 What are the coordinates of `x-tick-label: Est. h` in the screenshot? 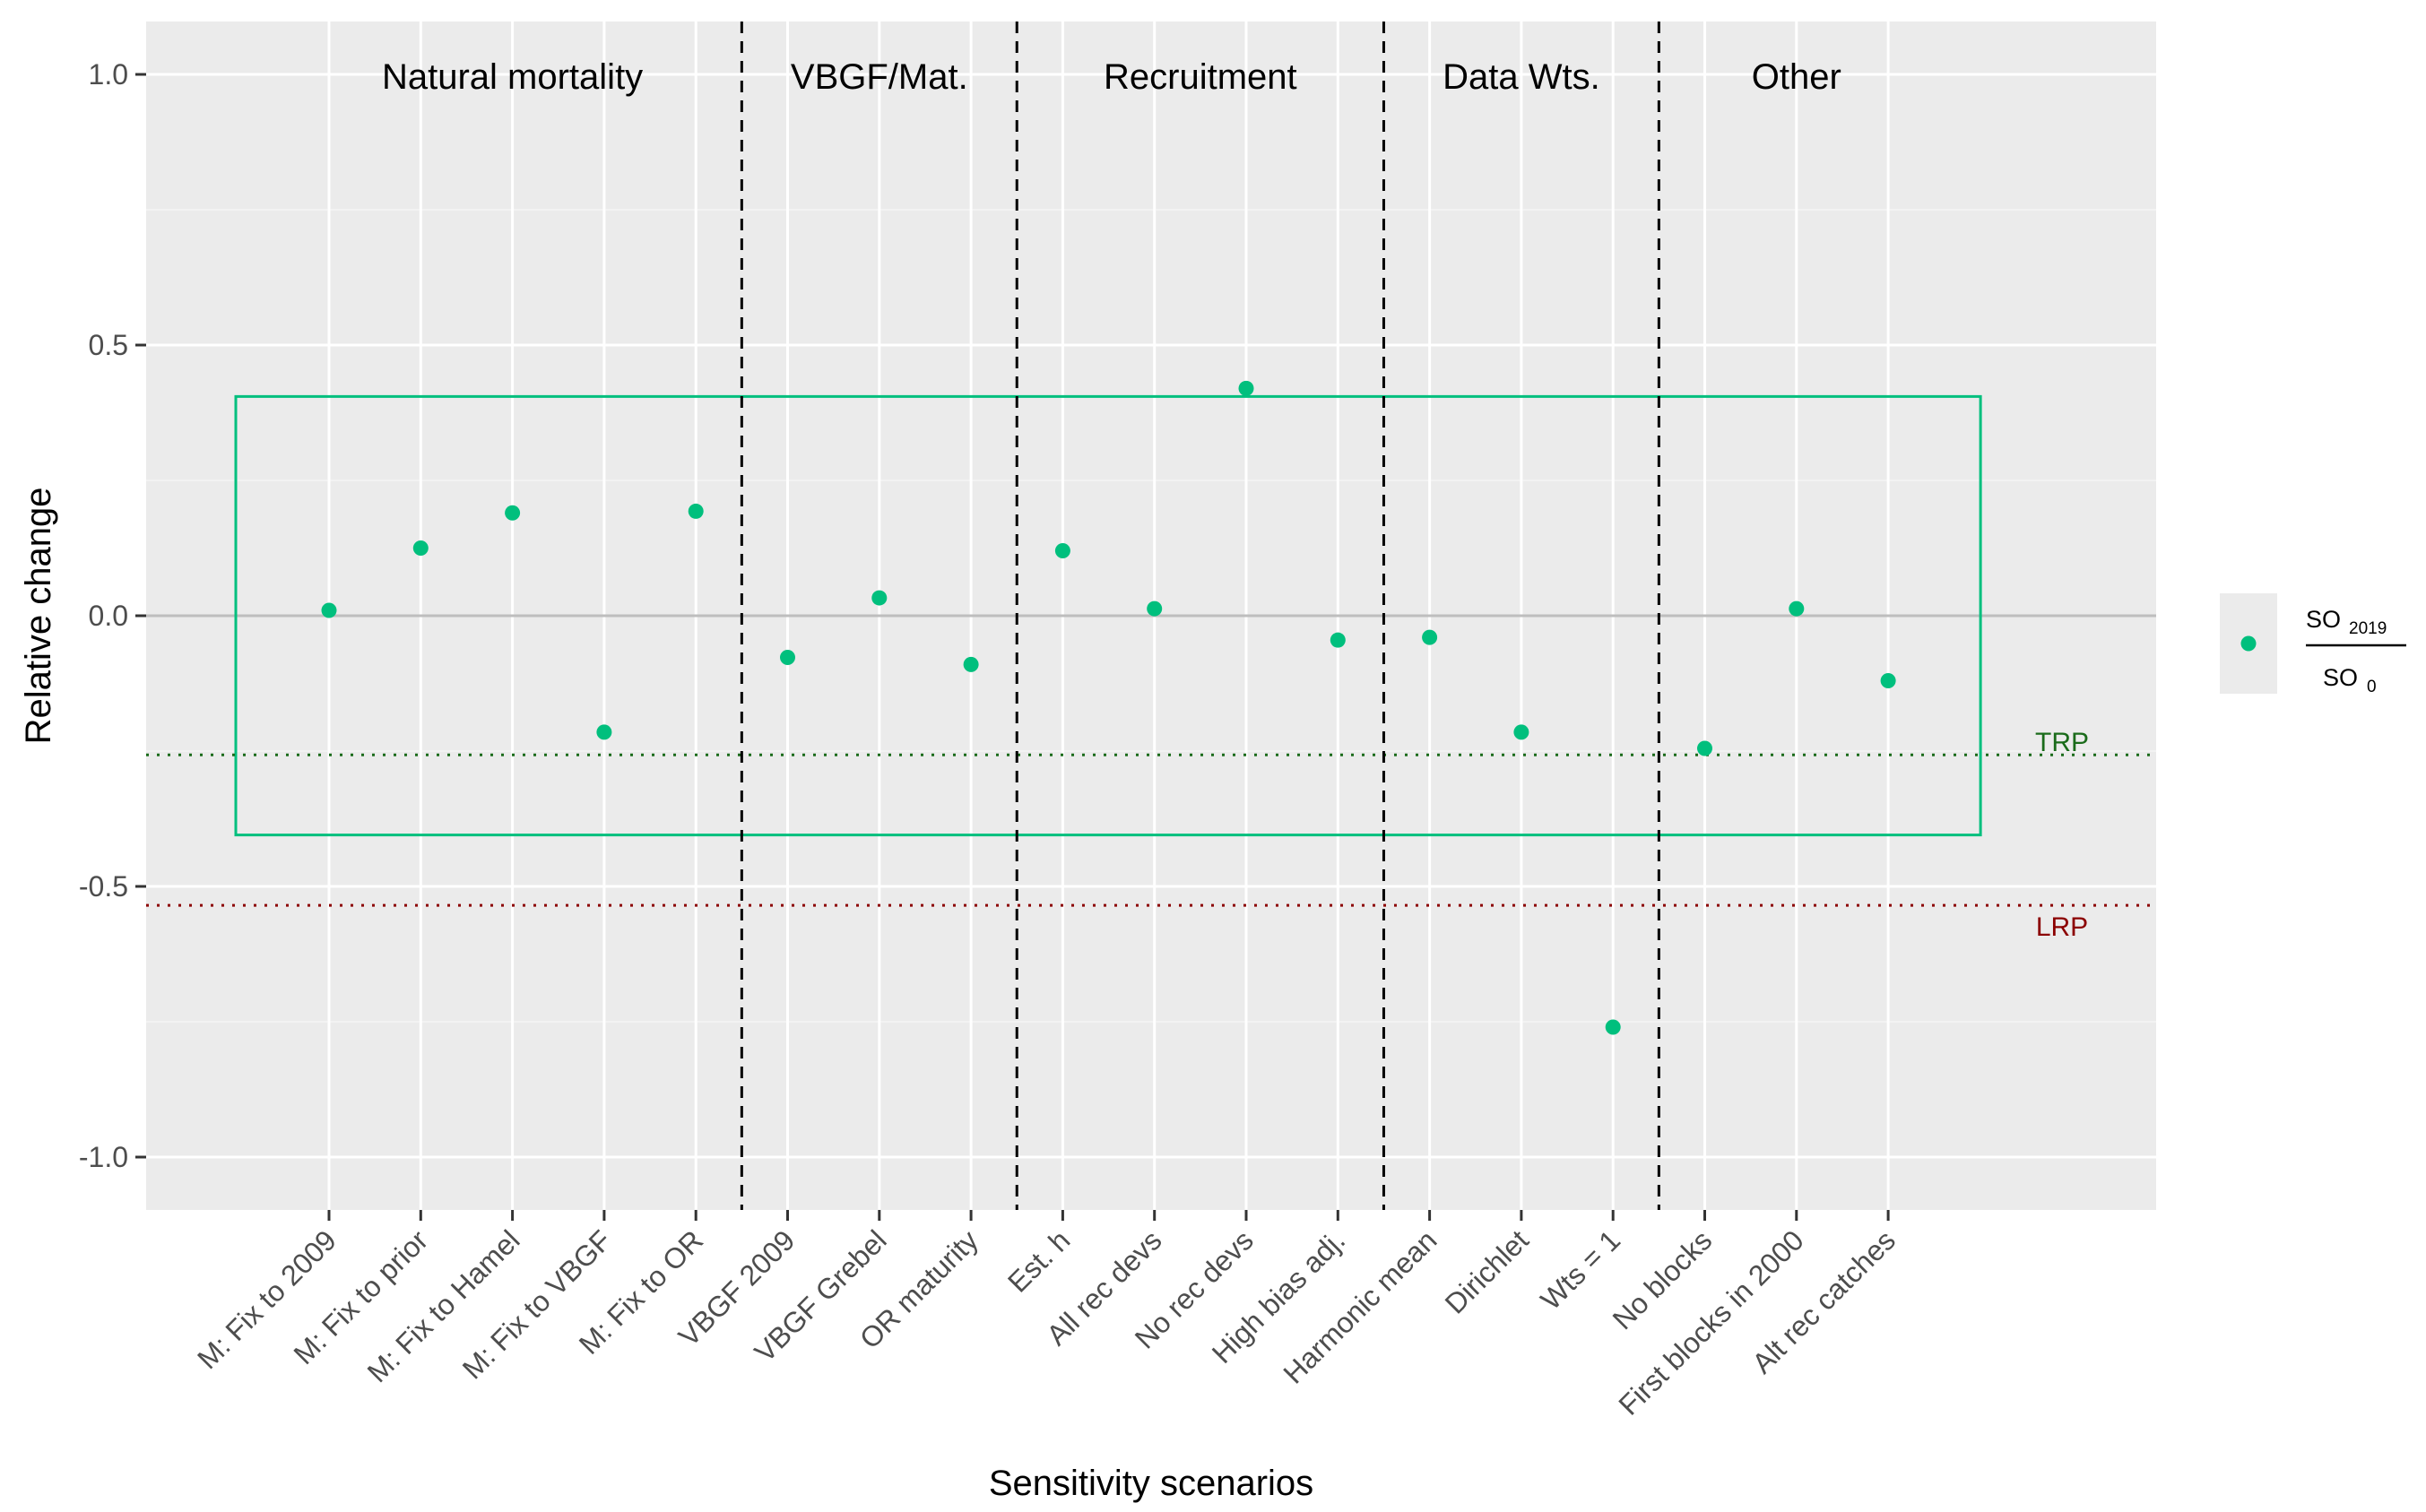 It's located at (1038, 1260).